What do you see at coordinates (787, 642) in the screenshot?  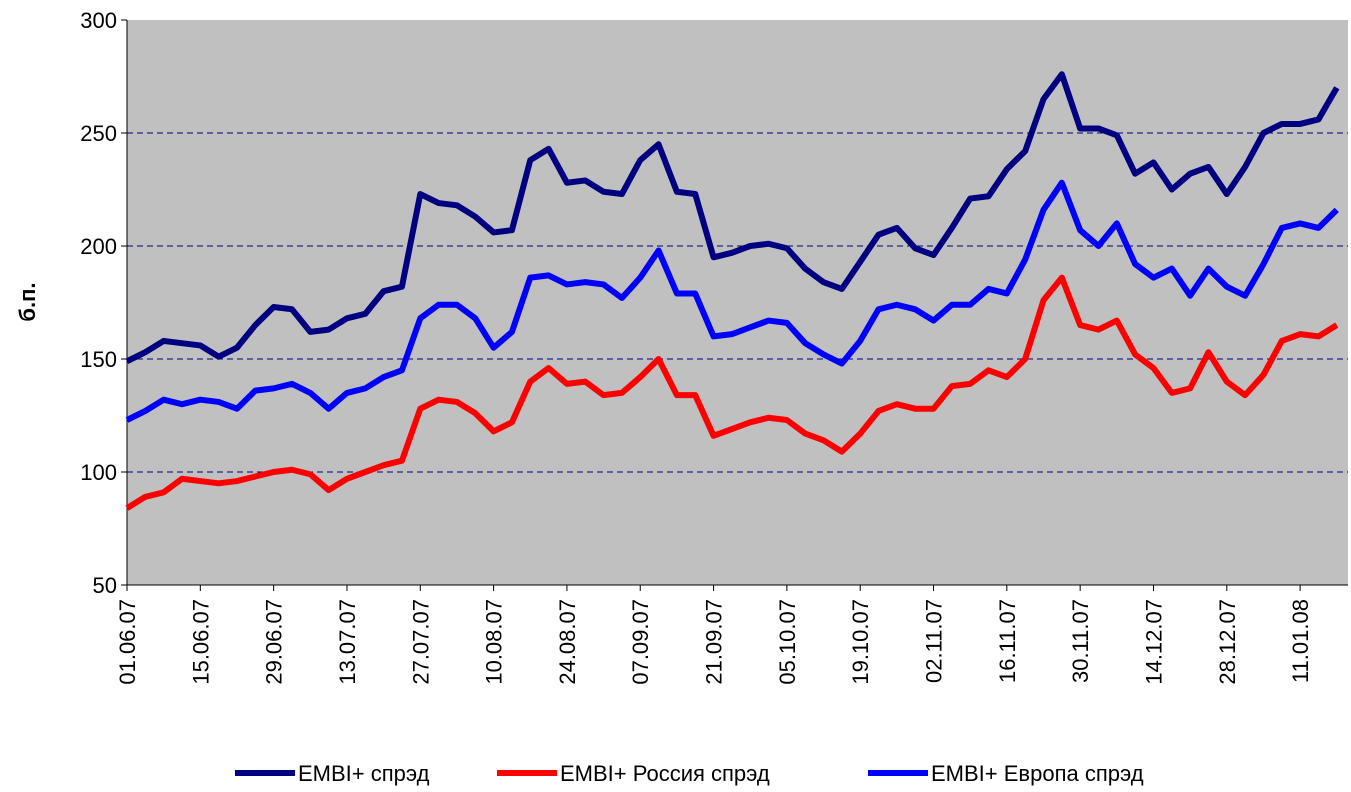 I see `x-tick-label: 05.10.07` at bounding box center [787, 642].